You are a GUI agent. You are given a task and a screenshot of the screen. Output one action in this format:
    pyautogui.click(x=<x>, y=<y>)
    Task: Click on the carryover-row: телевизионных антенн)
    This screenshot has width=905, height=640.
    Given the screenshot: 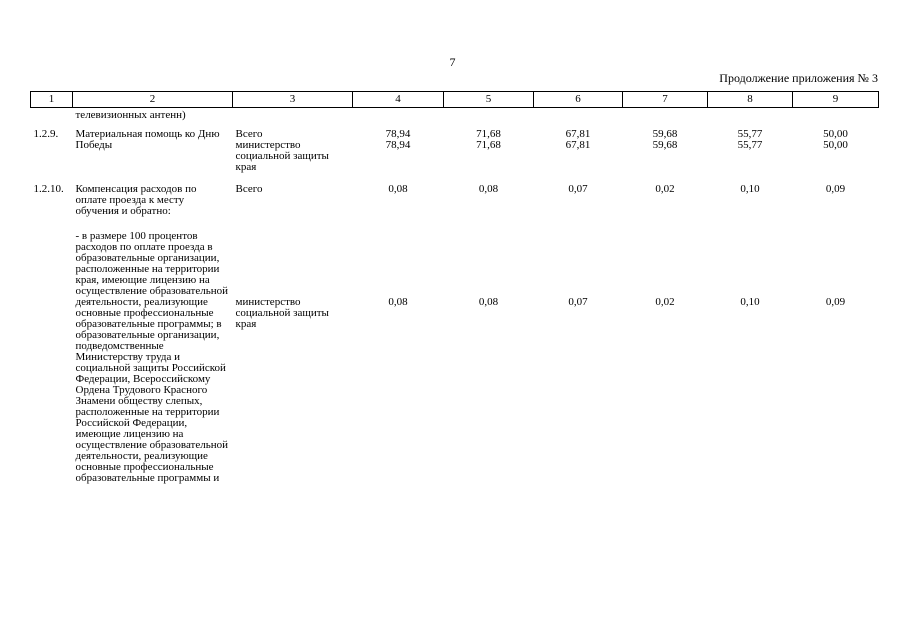 What is the action you would take?
    pyautogui.click(x=455, y=119)
    